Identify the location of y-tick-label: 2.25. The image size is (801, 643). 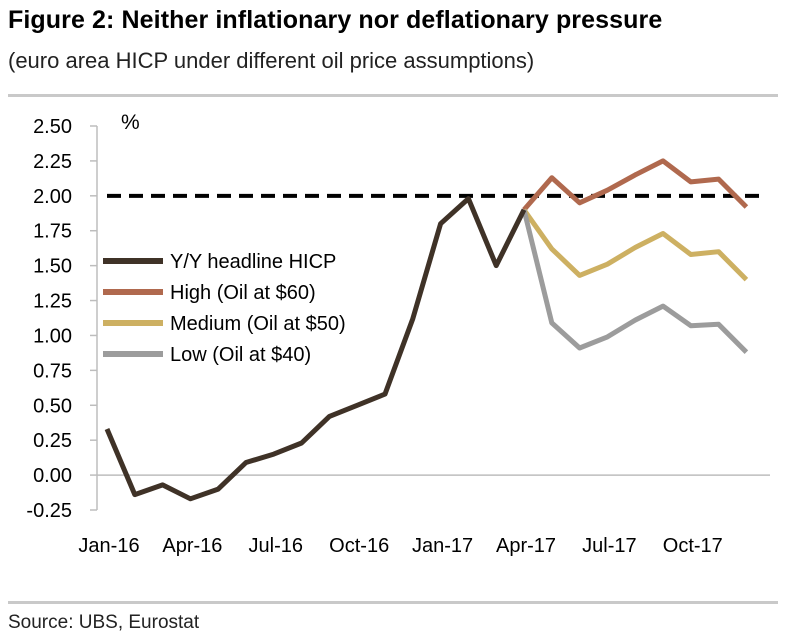
(52, 162).